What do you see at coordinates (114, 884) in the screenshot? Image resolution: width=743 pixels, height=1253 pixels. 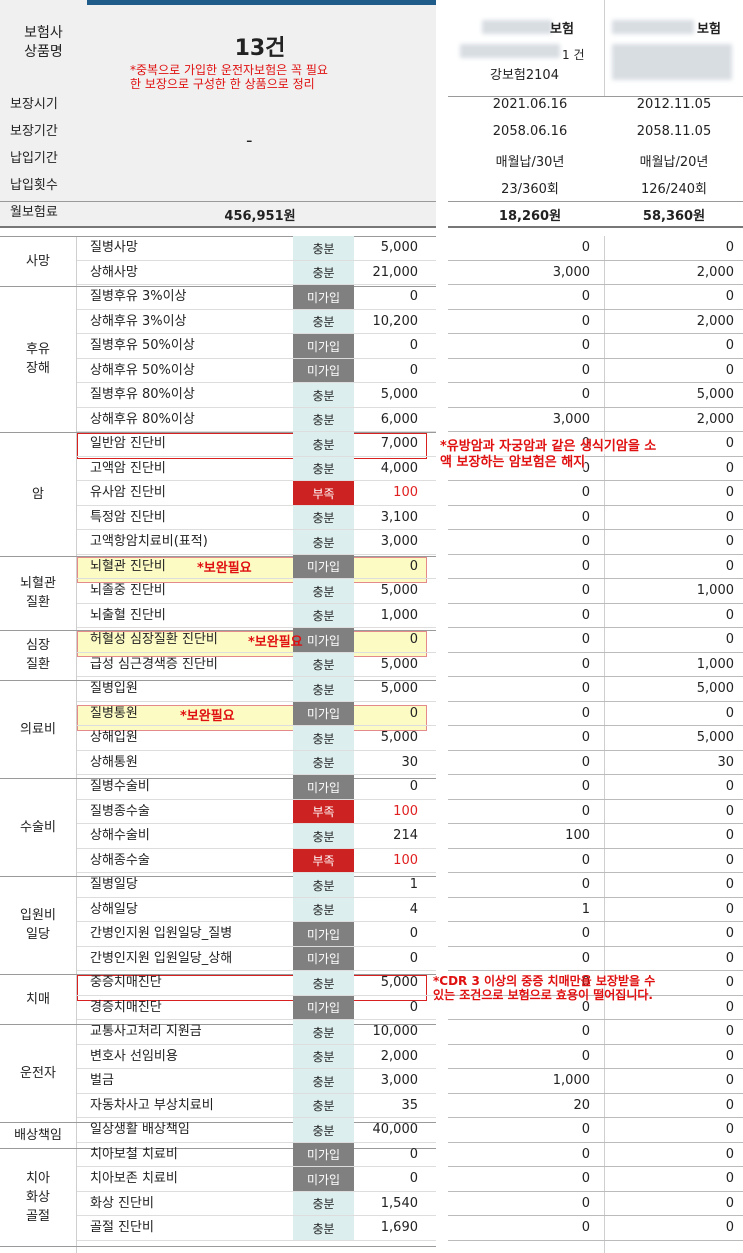 I see `coverage-label: 질병일당` at bounding box center [114, 884].